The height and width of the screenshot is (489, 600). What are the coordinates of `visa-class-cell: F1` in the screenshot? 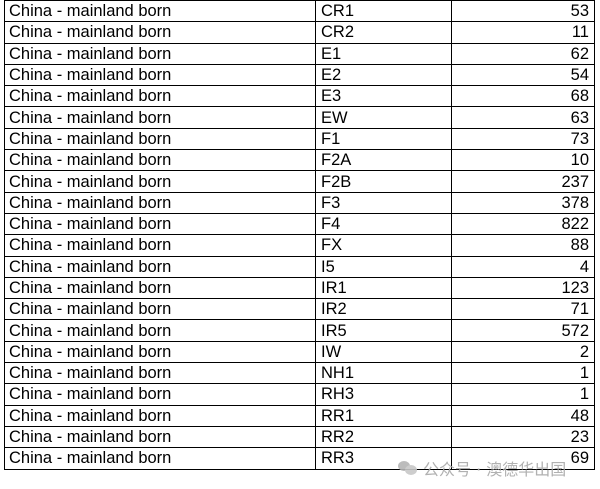 It's located at (383, 139).